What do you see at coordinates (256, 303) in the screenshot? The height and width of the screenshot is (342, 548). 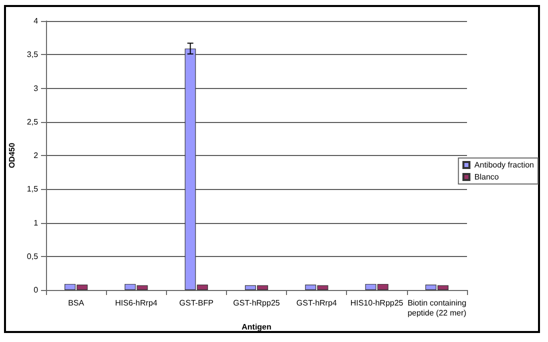 I see `x-tick-label: GST-hRpp25` at bounding box center [256, 303].